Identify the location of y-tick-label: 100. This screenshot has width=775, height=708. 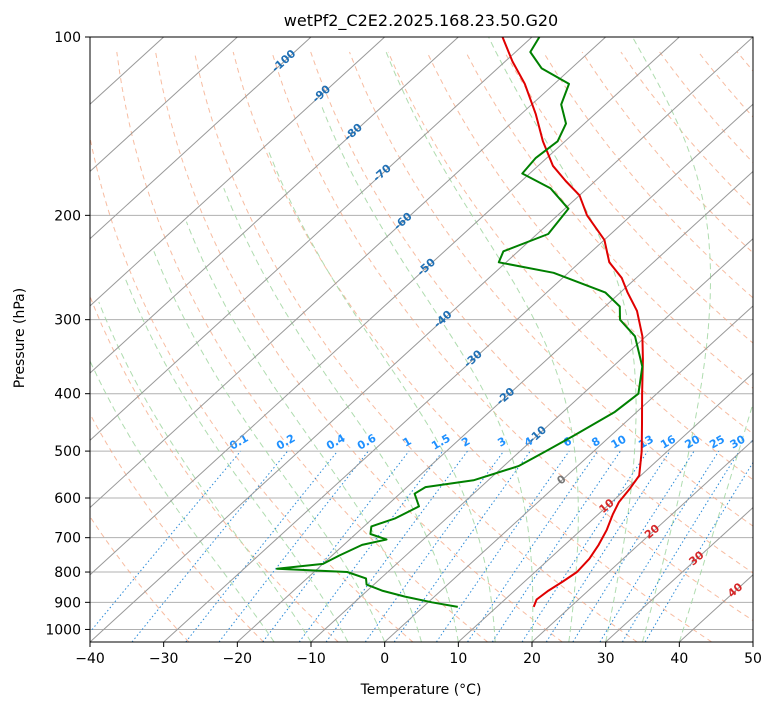
(67, 38).